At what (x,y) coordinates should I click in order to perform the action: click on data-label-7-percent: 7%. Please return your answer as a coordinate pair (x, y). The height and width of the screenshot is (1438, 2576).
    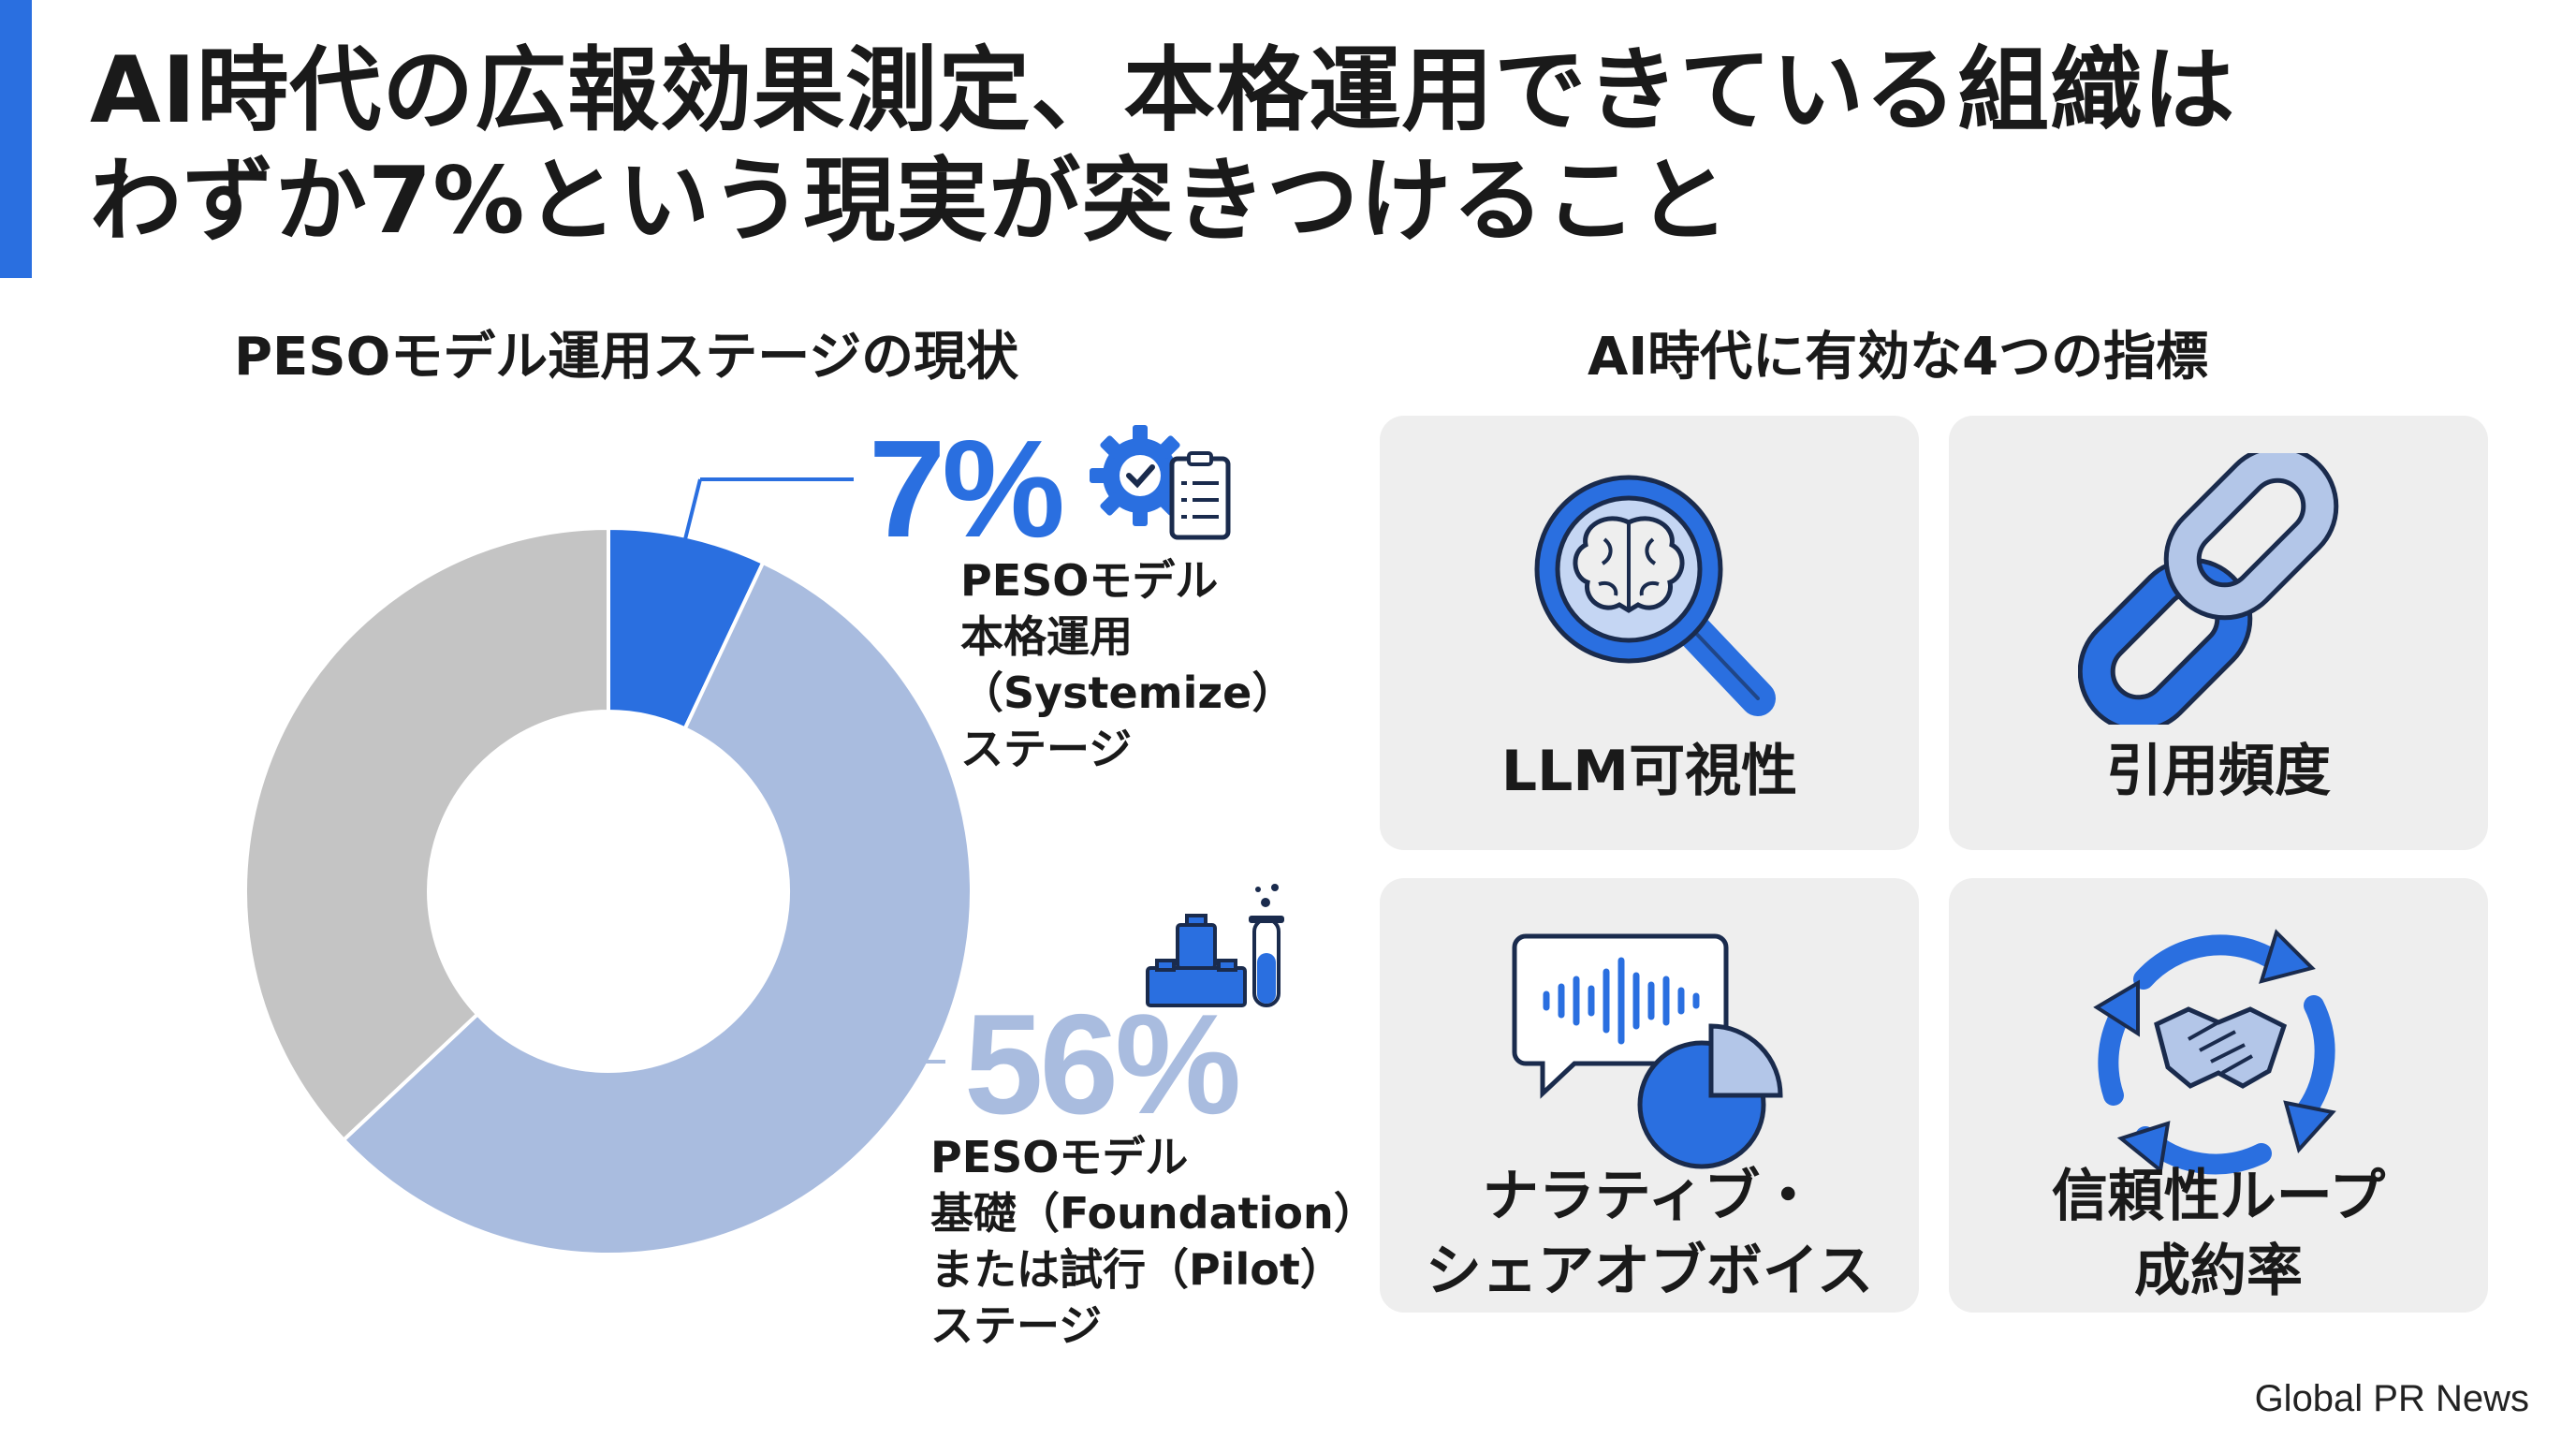
    Looking at the image, I should click on (967, 489).